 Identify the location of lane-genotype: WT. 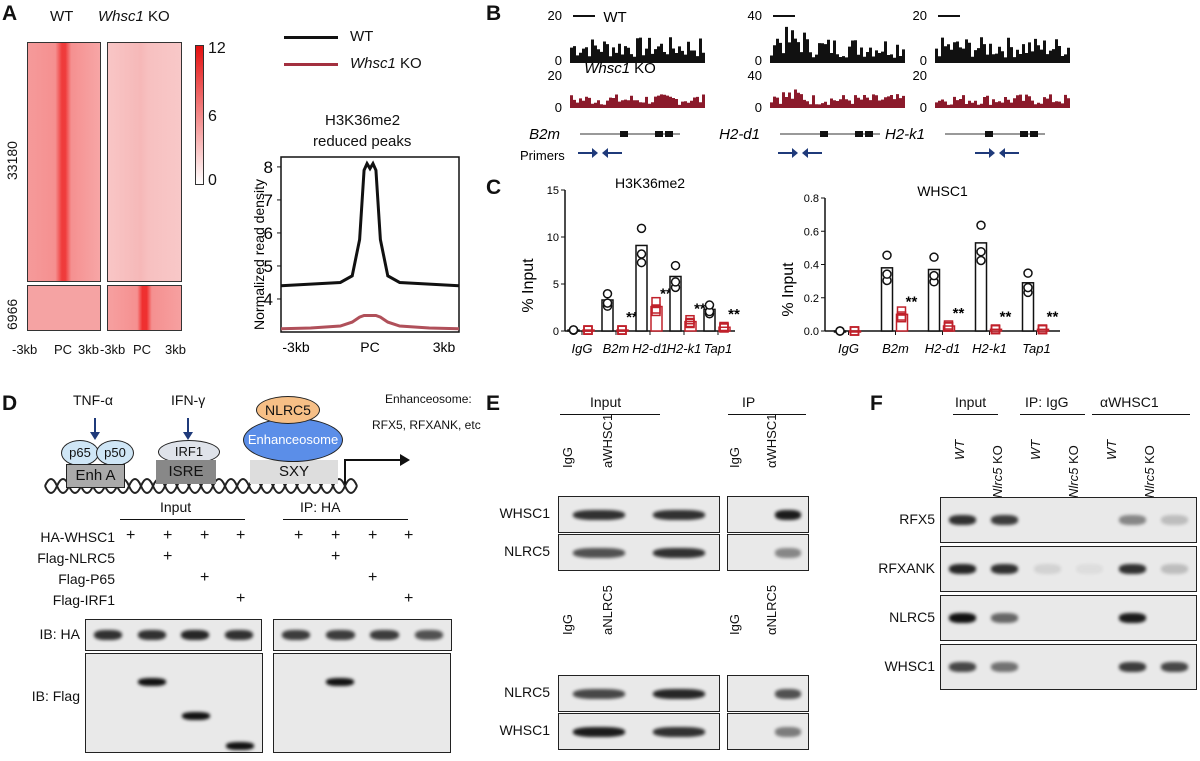
(1111, 449).